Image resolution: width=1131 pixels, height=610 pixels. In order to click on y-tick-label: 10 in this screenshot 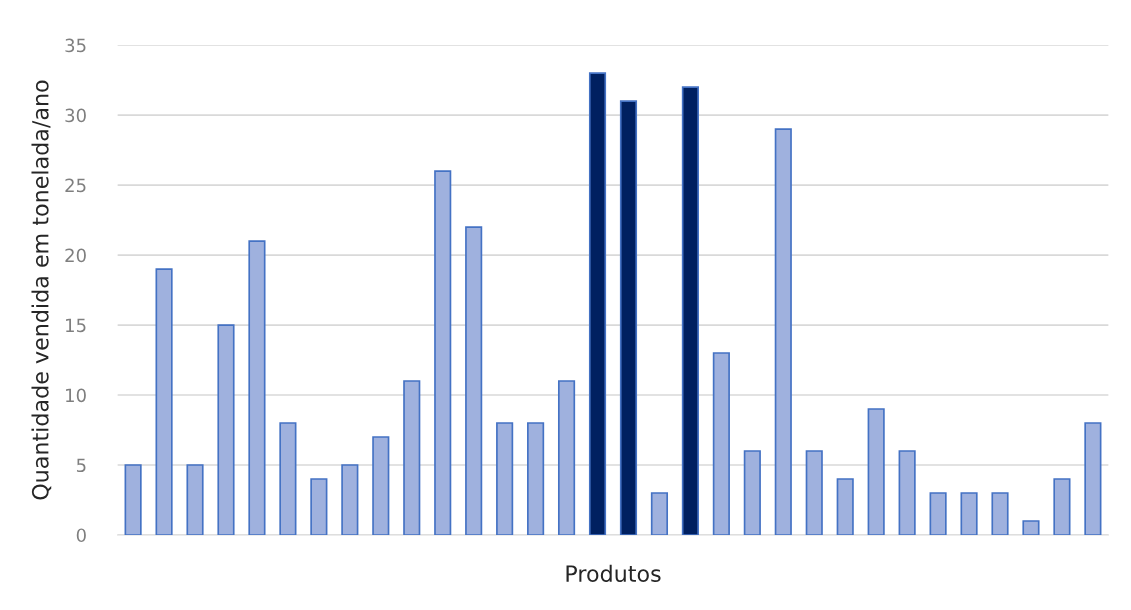, I will do `click(76, 395)`.